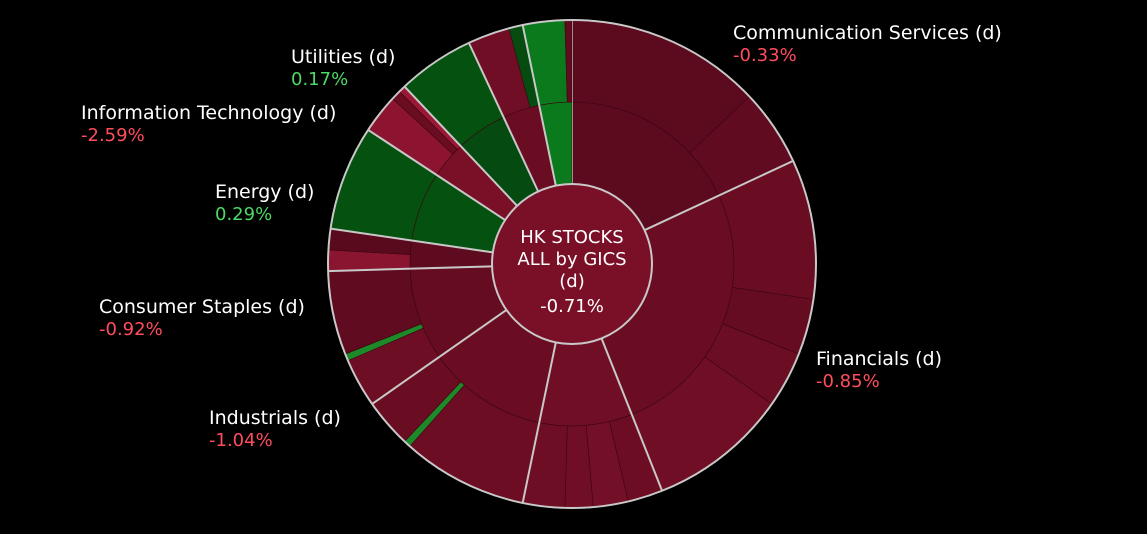  What do you see at coordinates (202, 307) in the screenshot?
I see `sector-label-name: Consumer Staples (d)` at bounding box center [202, 307].